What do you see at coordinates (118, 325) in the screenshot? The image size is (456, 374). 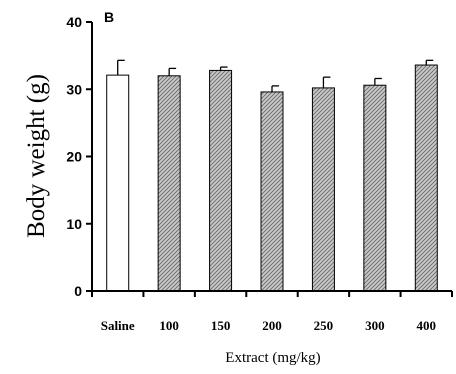 I see `x-tick-label: Saline` at bounding box center [118, 325].